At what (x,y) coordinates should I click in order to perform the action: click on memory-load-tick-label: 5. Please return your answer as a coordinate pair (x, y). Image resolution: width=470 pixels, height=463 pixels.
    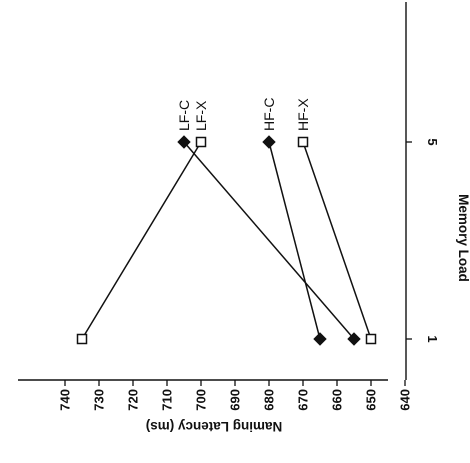
    Looking at the image, I should click on (432, 141).